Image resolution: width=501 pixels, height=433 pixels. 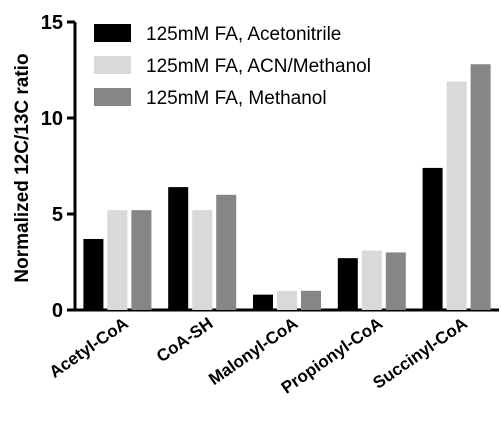 What do you see at coordinates (185, 340) in the screenshot?
I see `x-tick-label: CoA-SH` at bounding box center [185, 340].